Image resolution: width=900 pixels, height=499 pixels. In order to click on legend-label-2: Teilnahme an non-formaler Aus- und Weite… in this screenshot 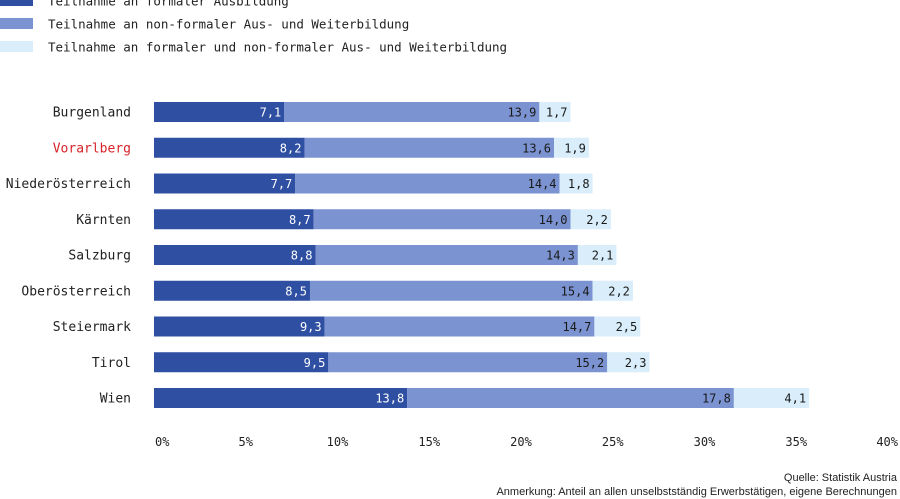, I will do `click(228, 24)`.